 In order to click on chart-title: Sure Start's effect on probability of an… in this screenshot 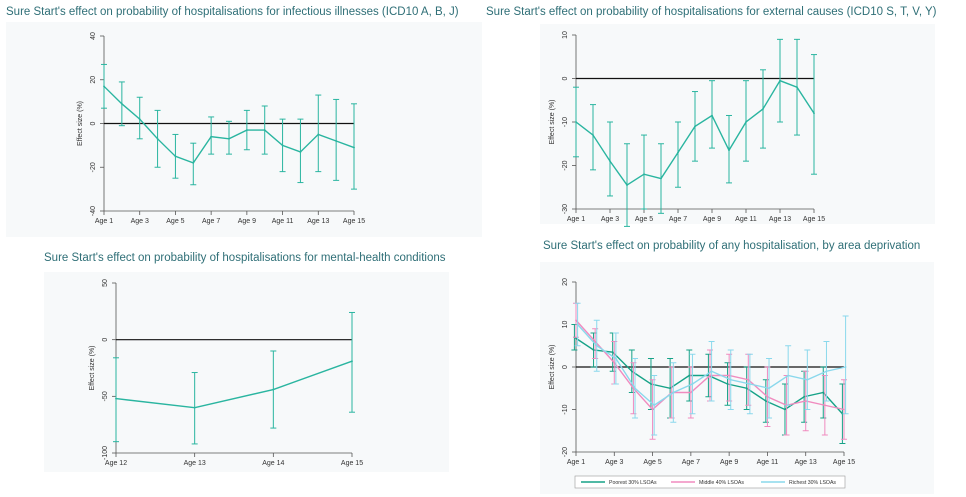, I will do `click(732, 246)`.